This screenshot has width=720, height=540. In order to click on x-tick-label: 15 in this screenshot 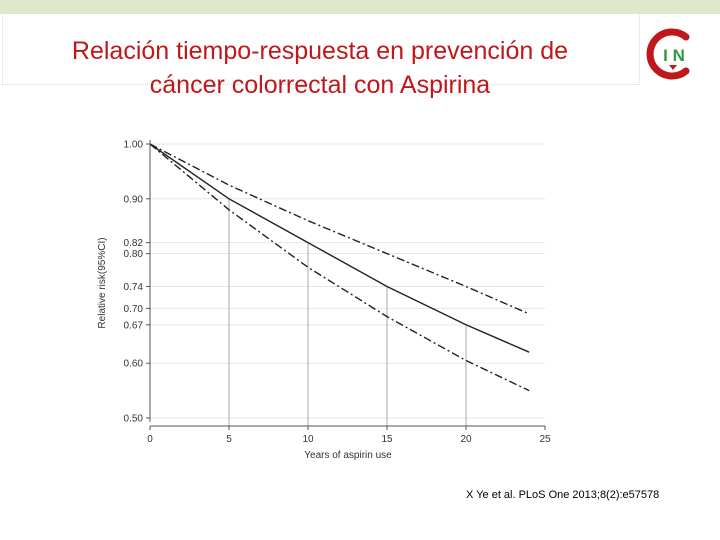, I will do `click(387, 439)`.